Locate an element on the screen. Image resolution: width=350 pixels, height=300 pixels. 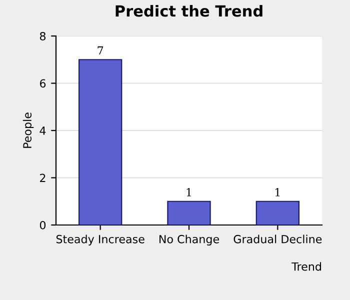
x-tick-label: No Change is located at coordinates (189, 240).